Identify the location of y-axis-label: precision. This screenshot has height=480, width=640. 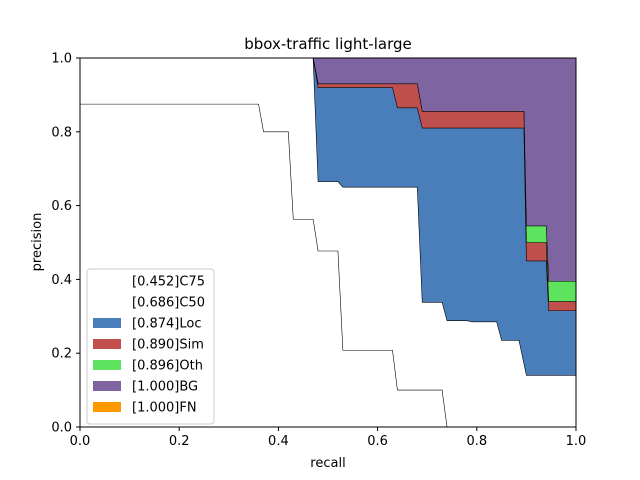
(37, 242).